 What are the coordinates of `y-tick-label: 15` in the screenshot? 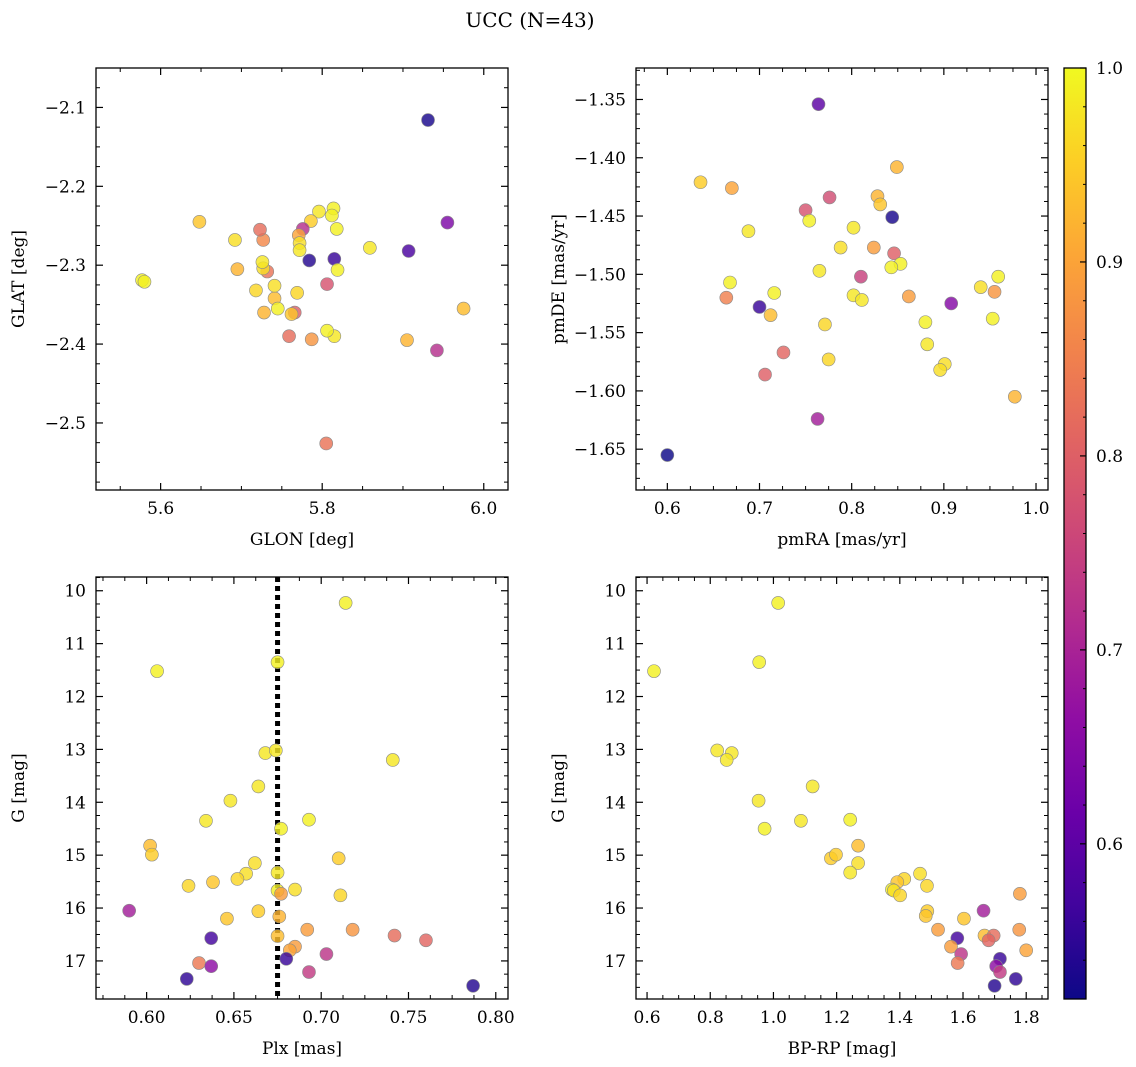 It's located at (75, 856).